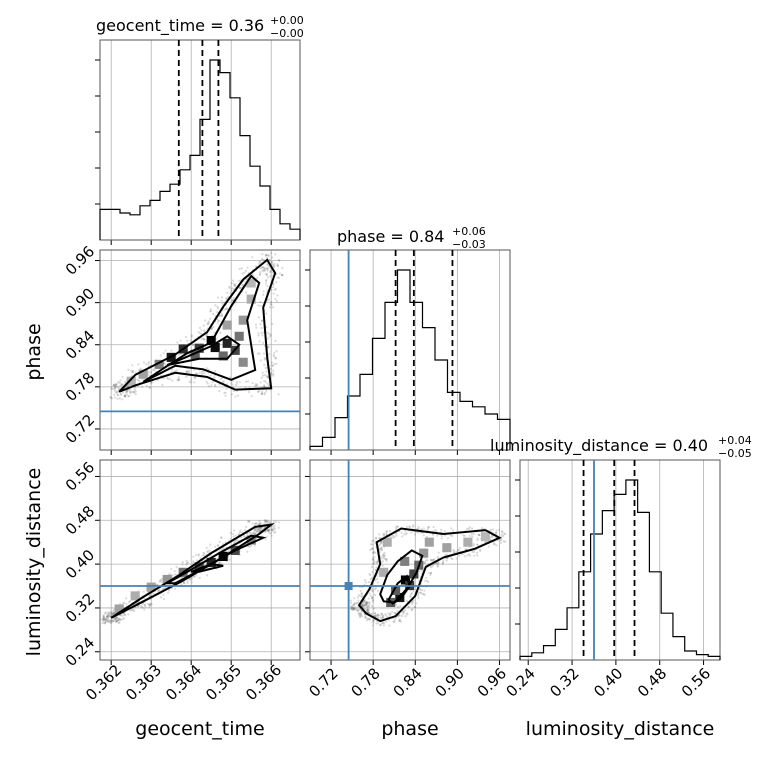  I want to click on y-tick-label: 0.84, so click(80, 345).